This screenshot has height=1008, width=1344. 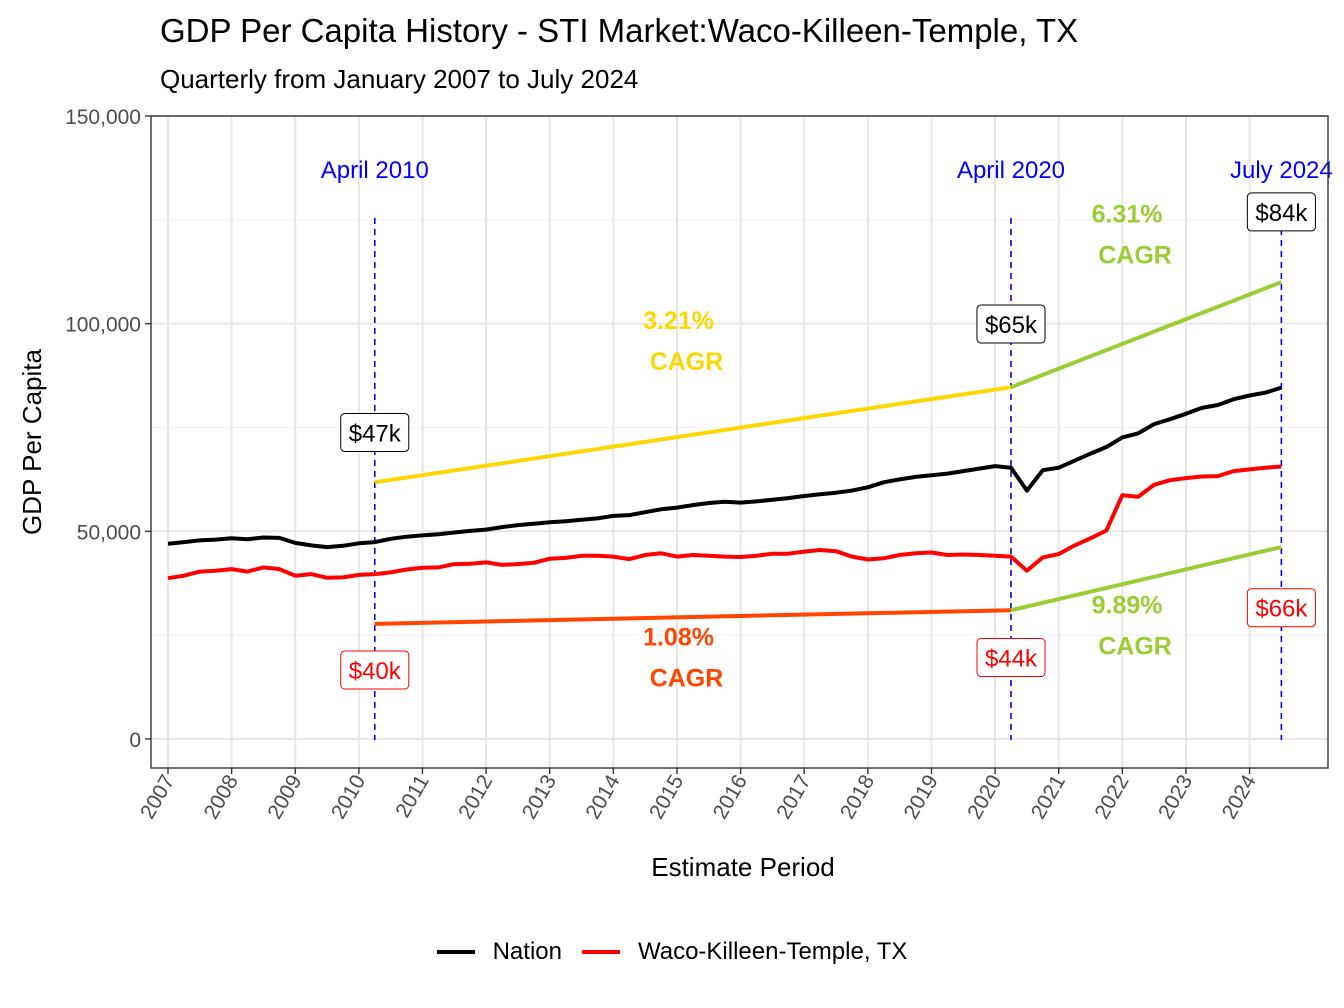 What do you see at coordinates (857, 797) in the screenshot?
I see `x-tick-label: 2018` at bounding box center [857, 797].